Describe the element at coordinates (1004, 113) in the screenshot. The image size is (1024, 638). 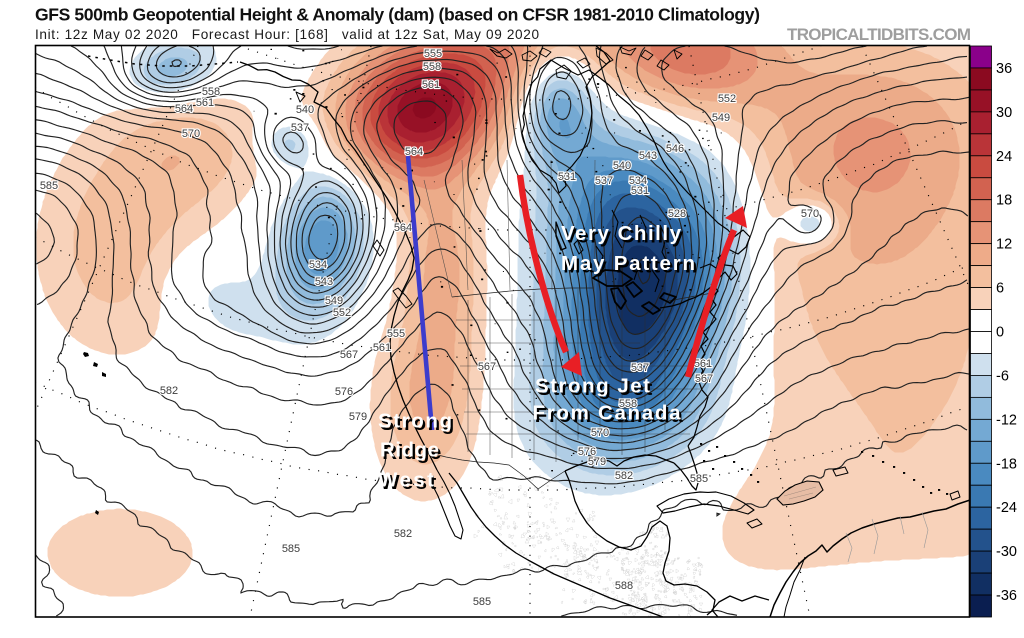
I see `svg-text: 30` at that location.